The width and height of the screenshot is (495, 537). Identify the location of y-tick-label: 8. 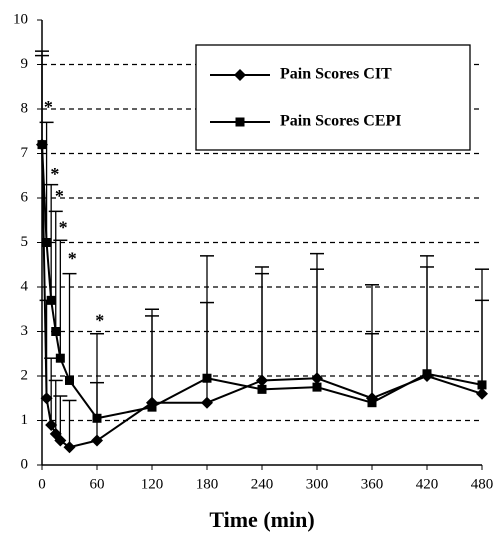
(25, 108).